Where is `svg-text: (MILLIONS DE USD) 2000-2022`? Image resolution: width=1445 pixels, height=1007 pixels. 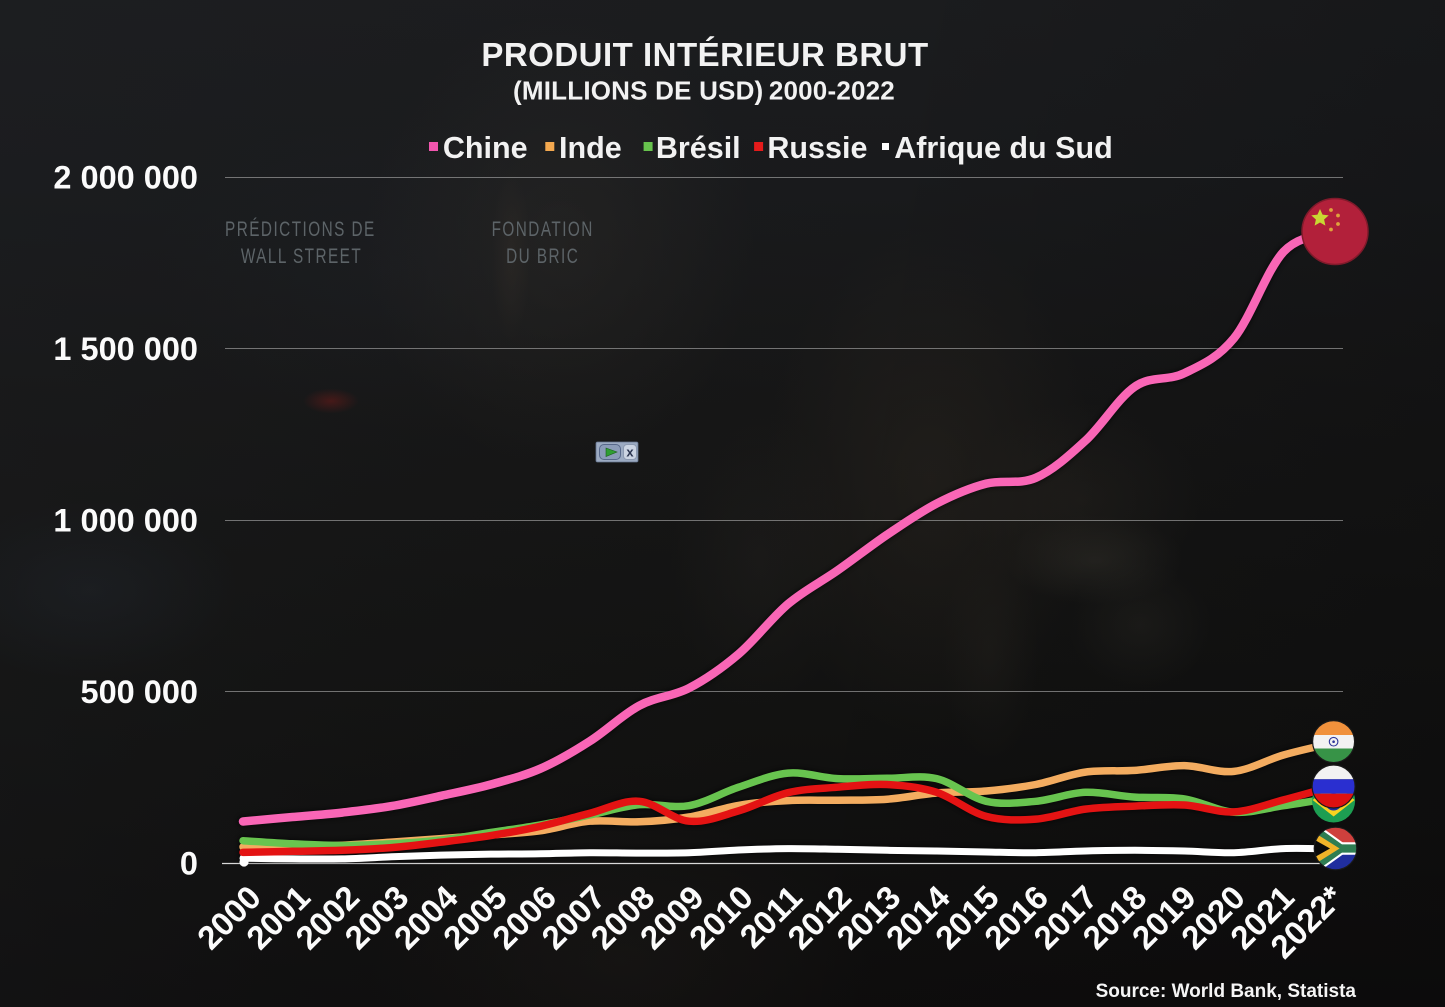 svg-text: (MILLIONS DE USD) 2000-2022 is located at coordinates (704, 91).